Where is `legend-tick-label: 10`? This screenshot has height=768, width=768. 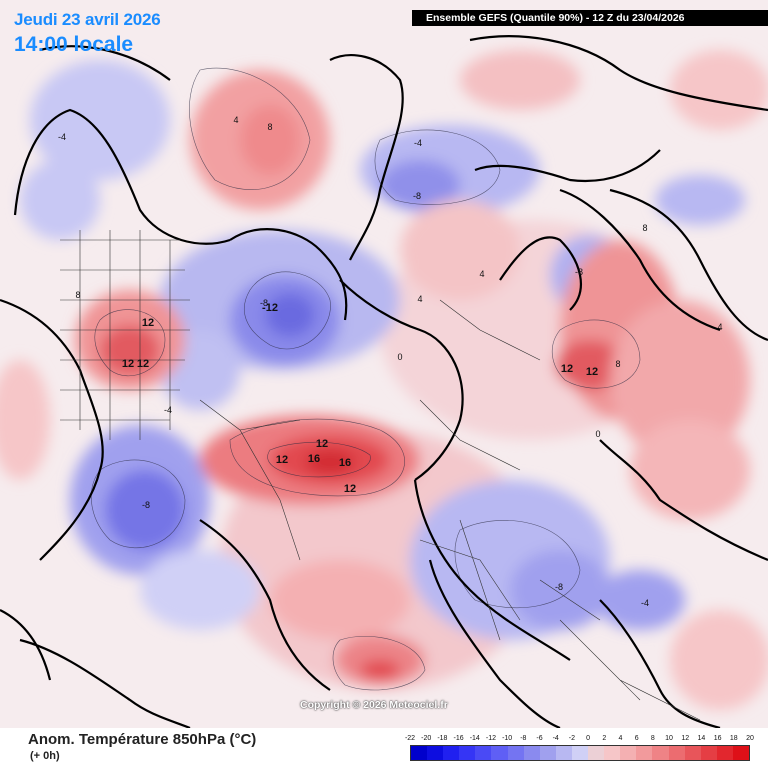 legend-tick-label: 10 is located at coordinates (669, 738).